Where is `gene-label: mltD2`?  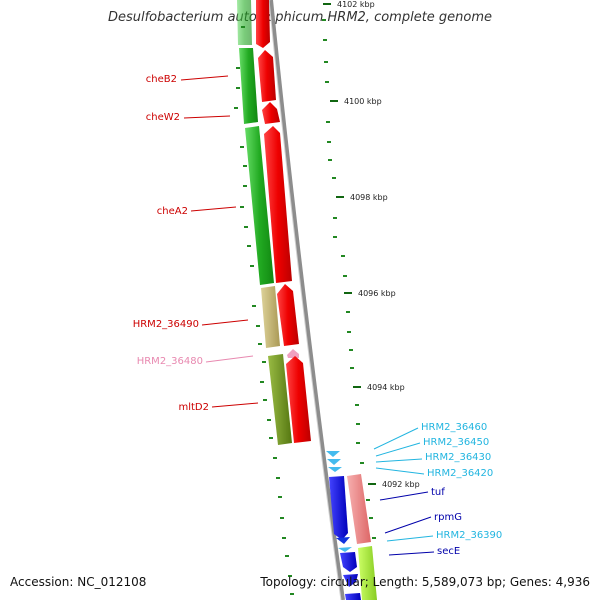
gene-label: mltD2 is located at coordinates (193, 407).